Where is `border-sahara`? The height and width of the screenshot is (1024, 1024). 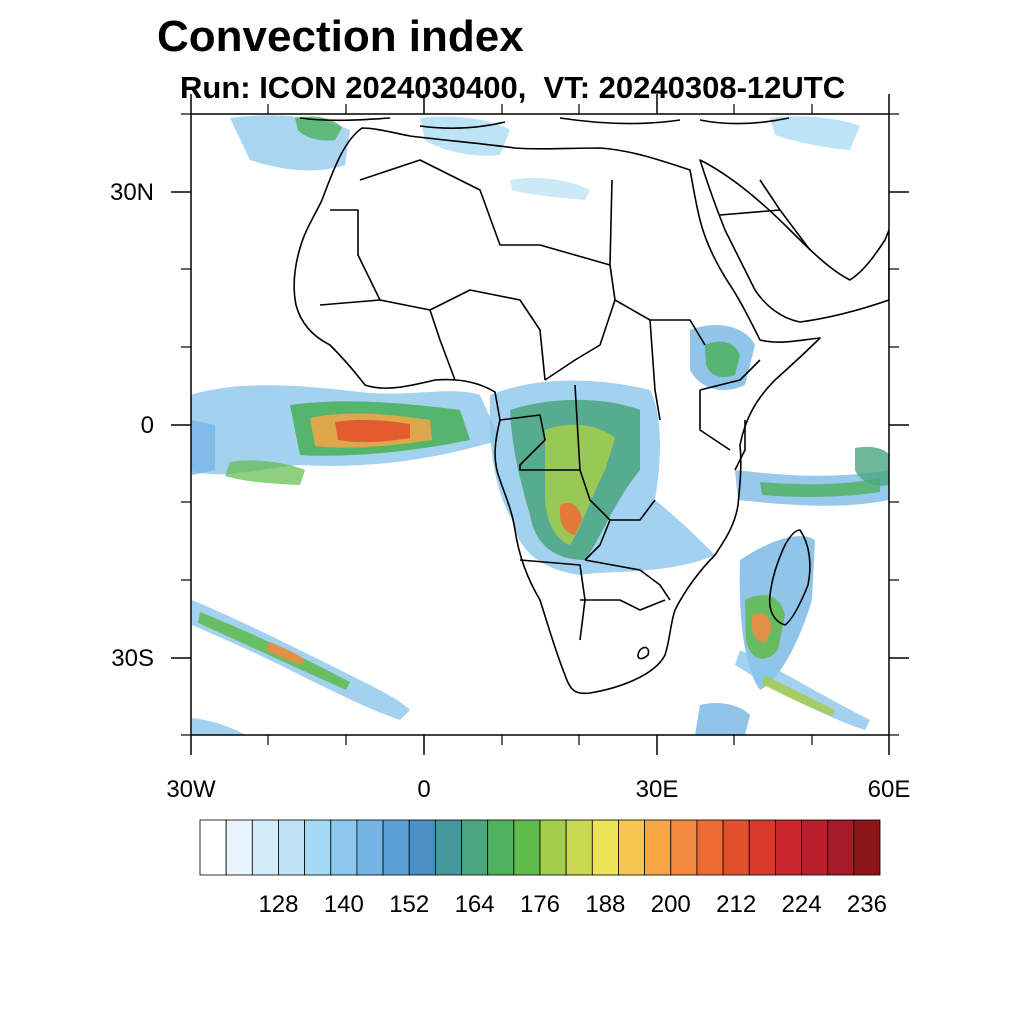 border-sahara is located at coordinates (487, 230).